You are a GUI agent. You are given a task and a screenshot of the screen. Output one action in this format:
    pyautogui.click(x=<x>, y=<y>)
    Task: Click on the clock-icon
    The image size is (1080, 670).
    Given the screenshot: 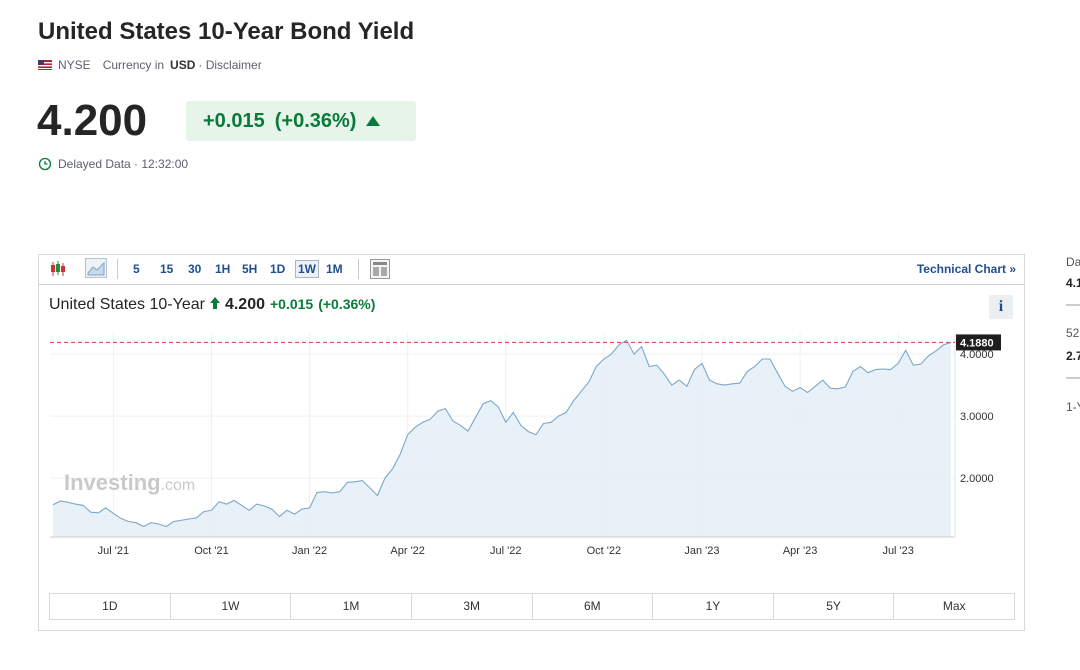 What is the action you would take?
    pyautogui.click(x=45, y=164)
    